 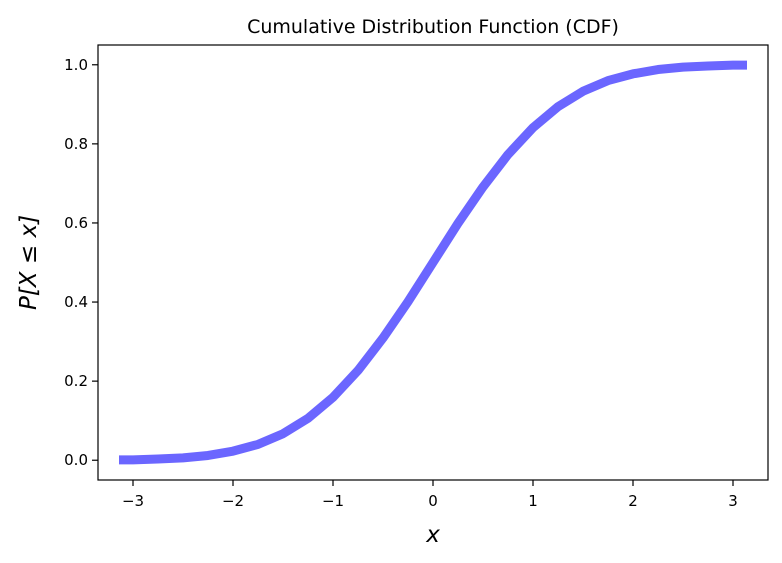 I want to click on chart-title: Cumulative Distribution Function (CDF), so click(x=433, y=27).